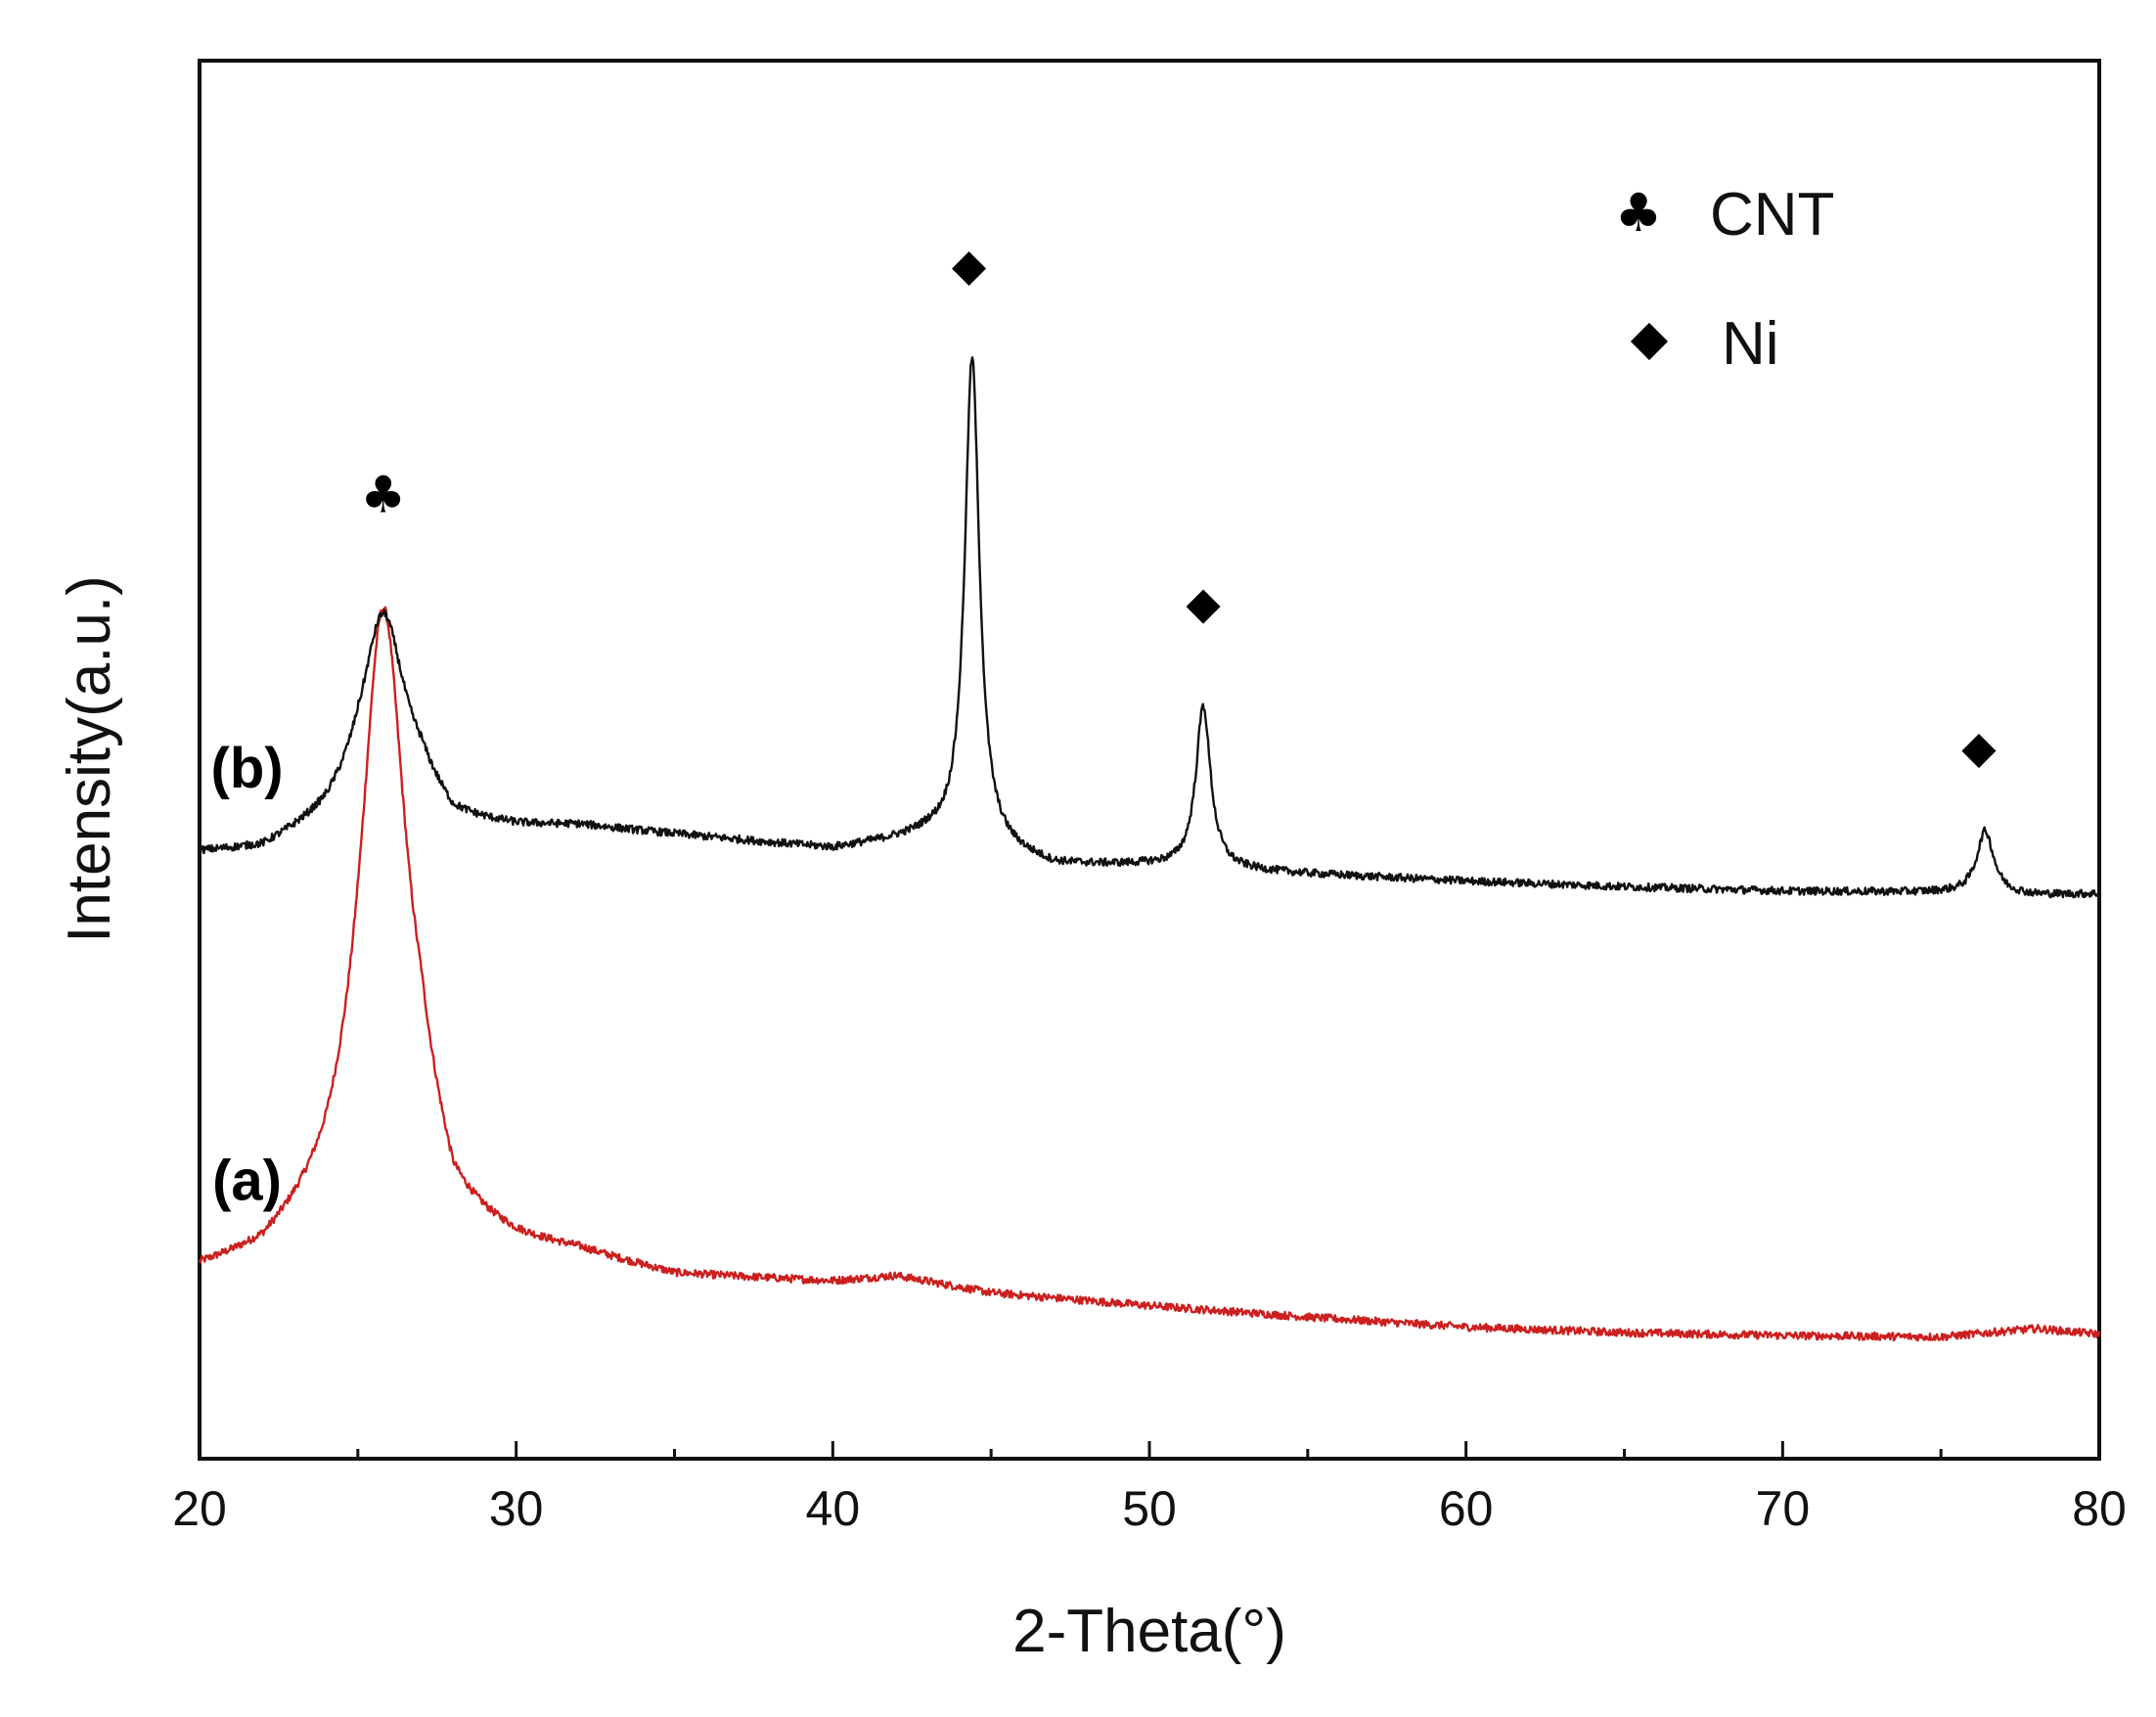 This screenshot has width=2156, height=1717. I want to click on club-icon: ♣, so click(383, 496).